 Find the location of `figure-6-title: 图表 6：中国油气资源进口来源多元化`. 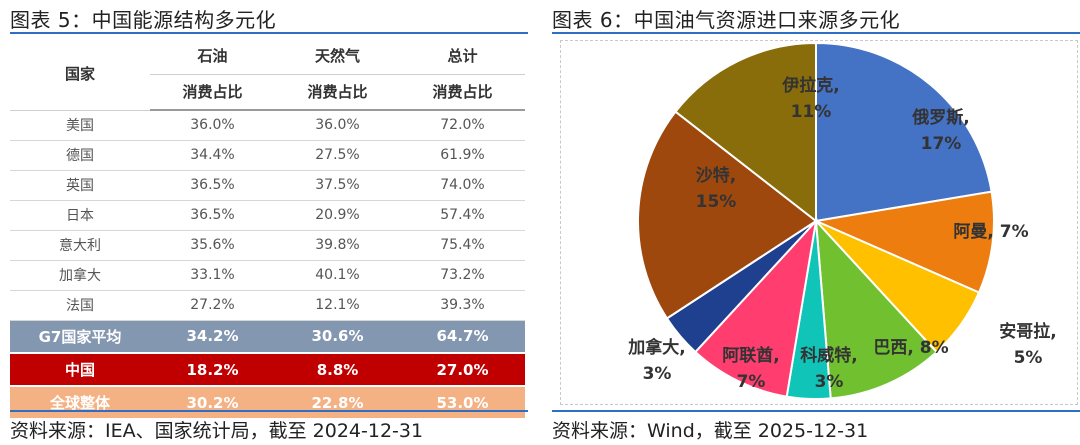

figure-6-title: 图表 6：中国油气资源进口来源多元化 is located at coordinates (726, 20).